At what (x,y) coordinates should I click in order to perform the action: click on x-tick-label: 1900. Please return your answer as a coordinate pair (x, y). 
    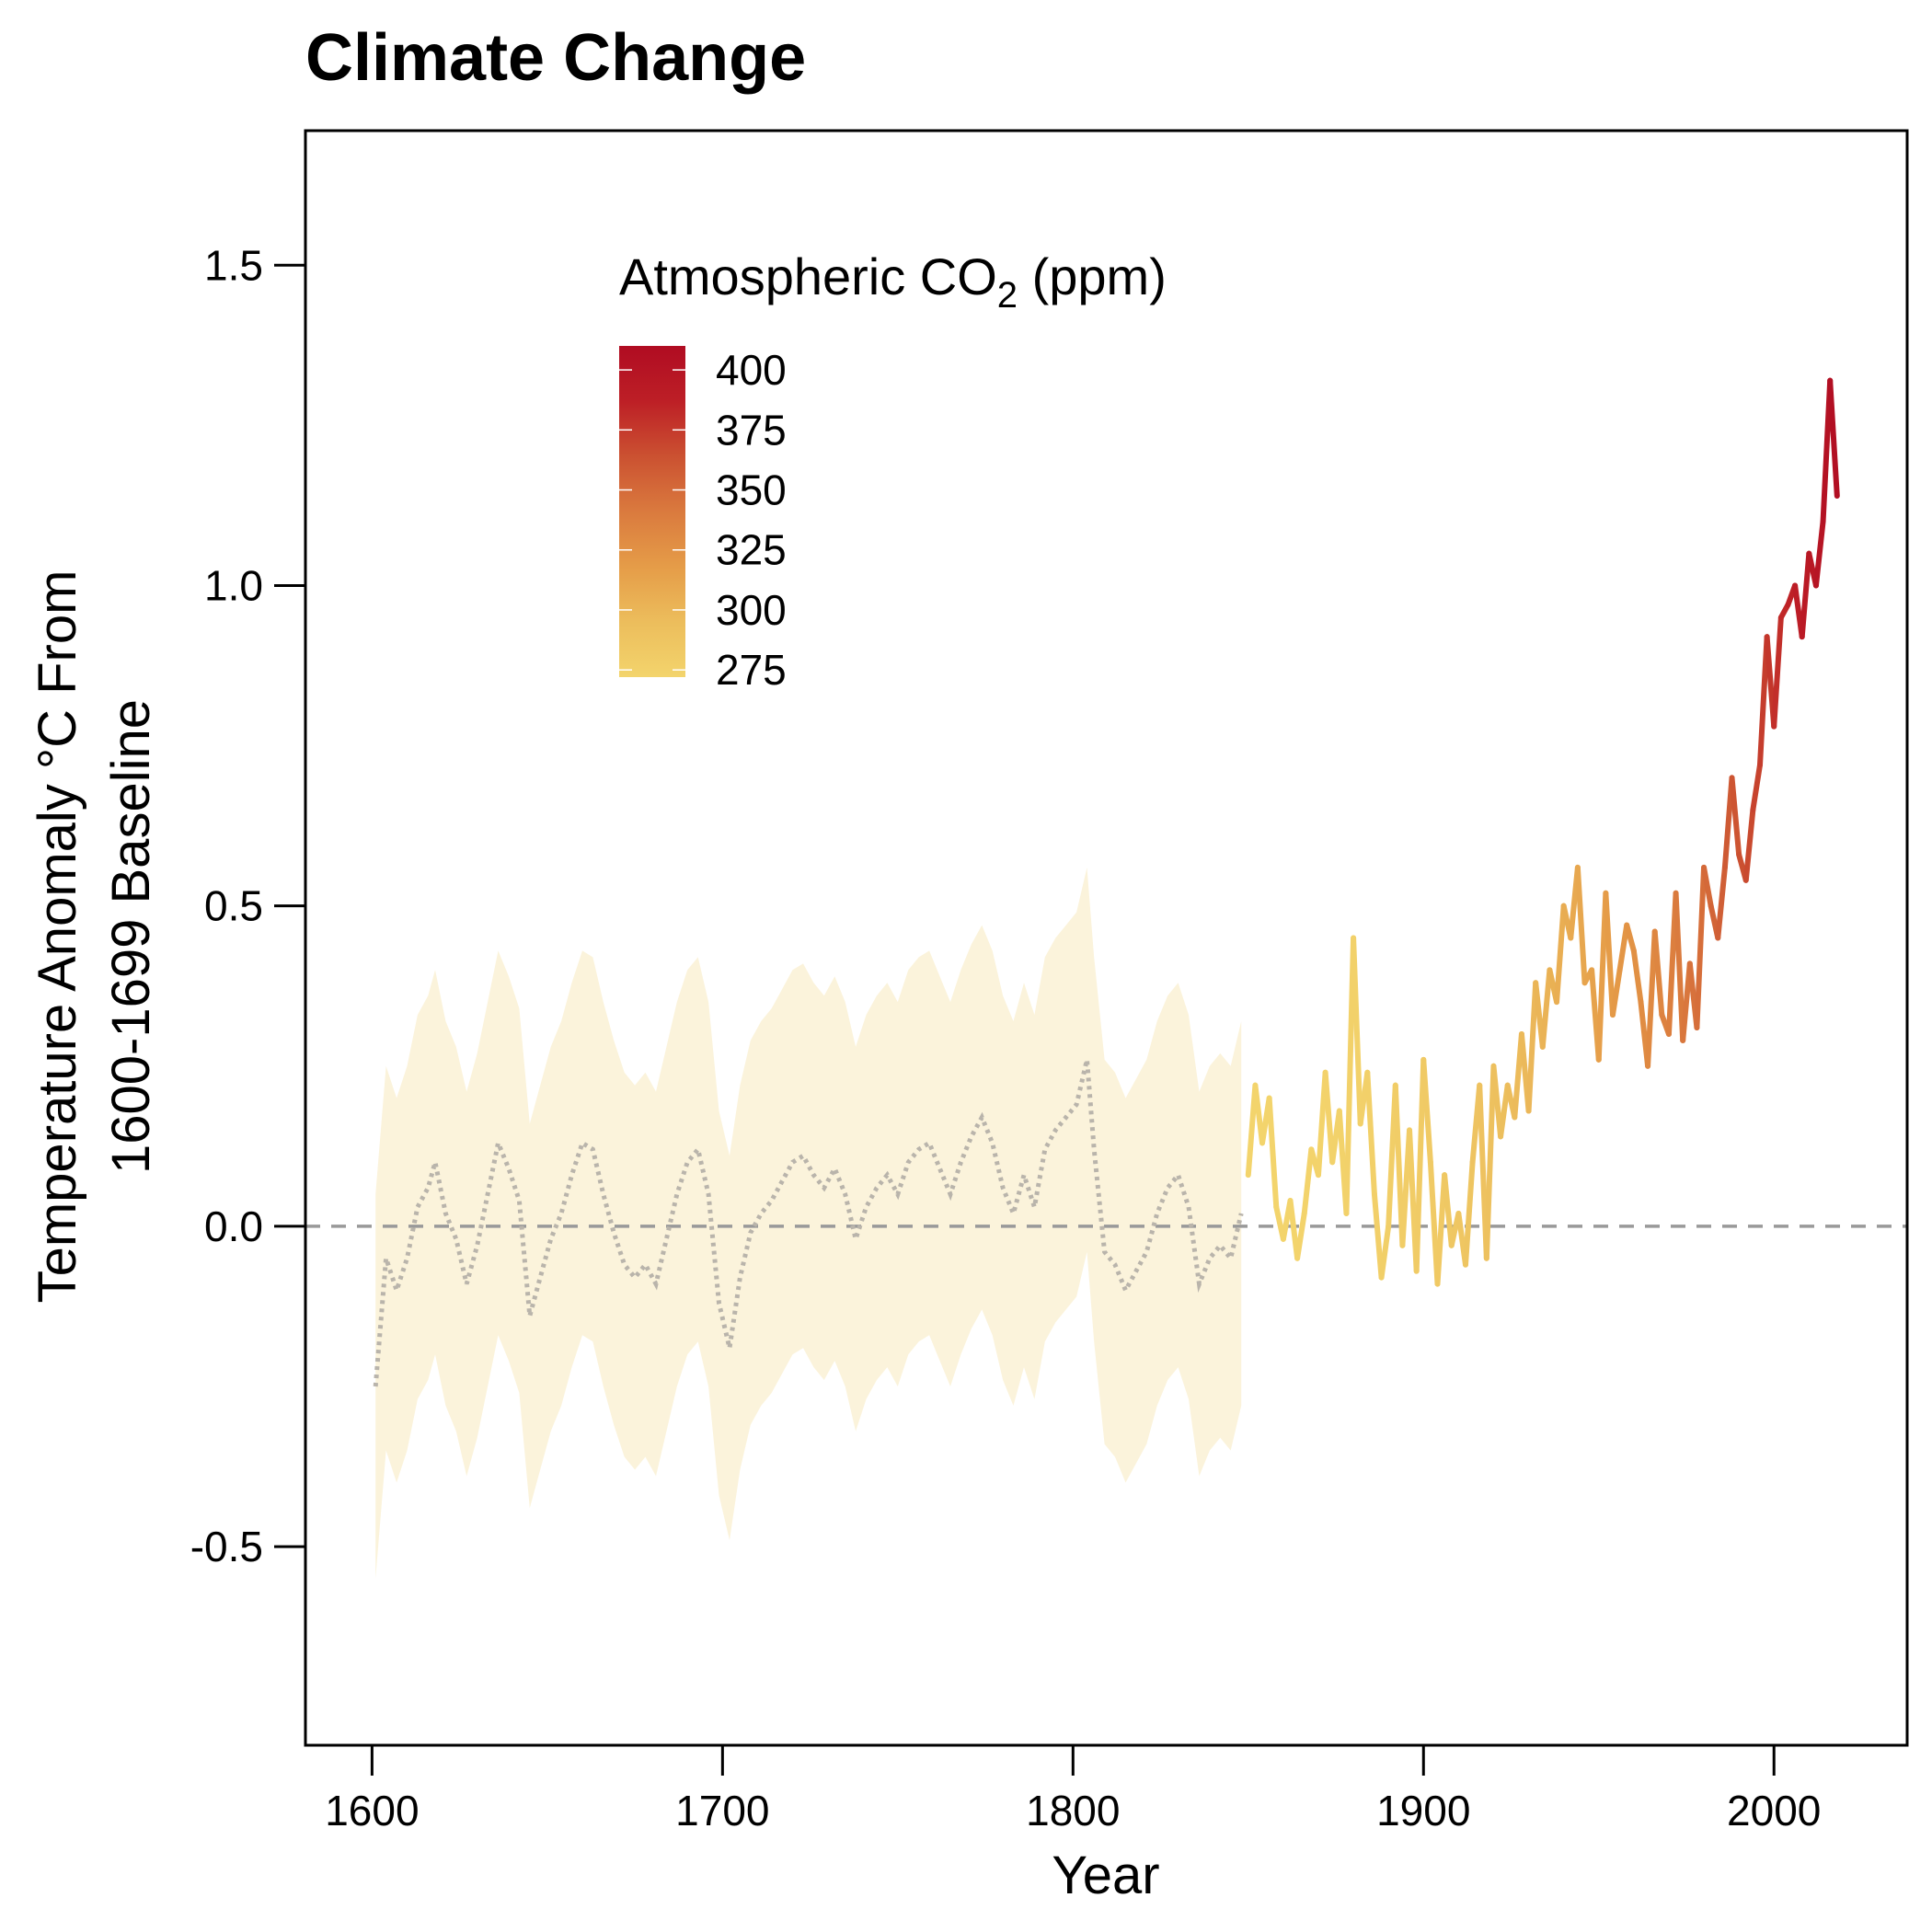
    Looking at the image, I should click on (1423, 1810).